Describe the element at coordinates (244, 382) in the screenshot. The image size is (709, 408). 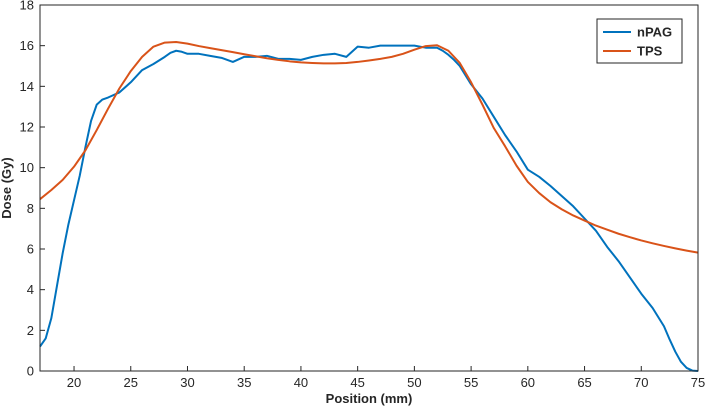
I see `x-tick-label: 35` at that location.